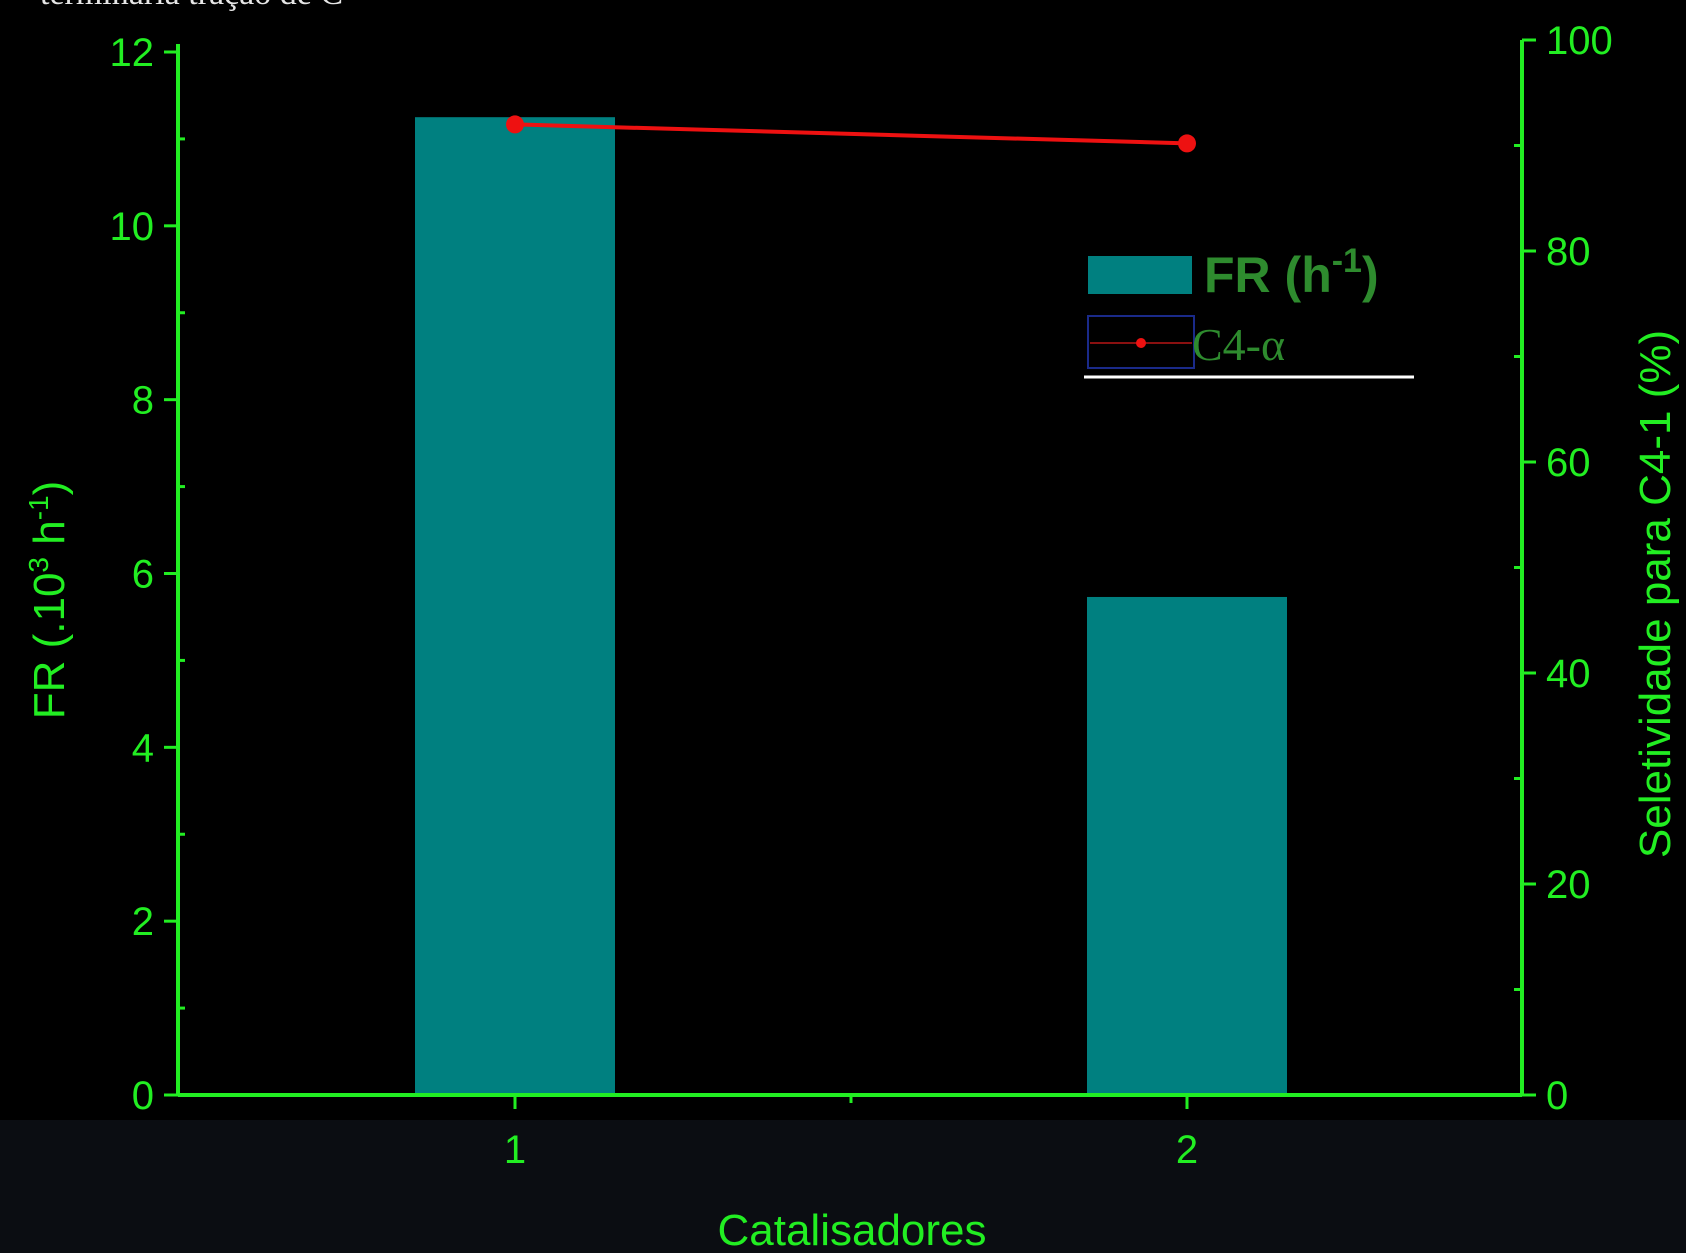  I want to click on y2-axis-title: Seletividade para C4-1 (%), so click(1655, 594).